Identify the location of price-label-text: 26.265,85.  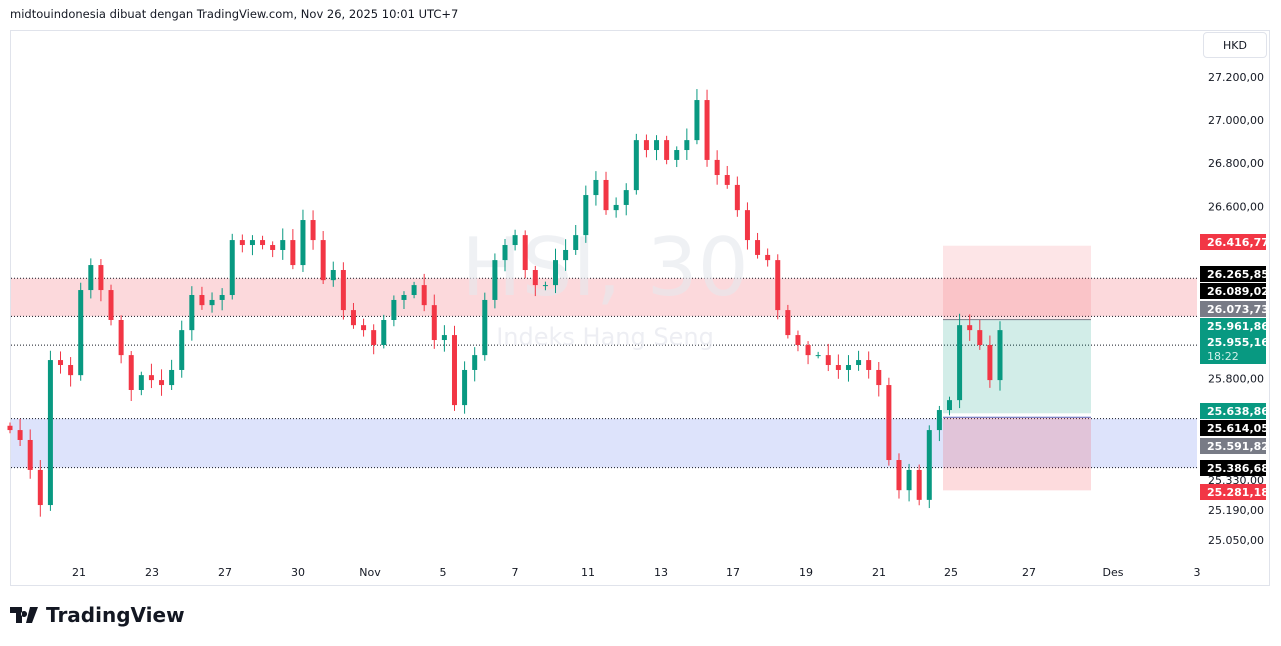
(1238, 274).